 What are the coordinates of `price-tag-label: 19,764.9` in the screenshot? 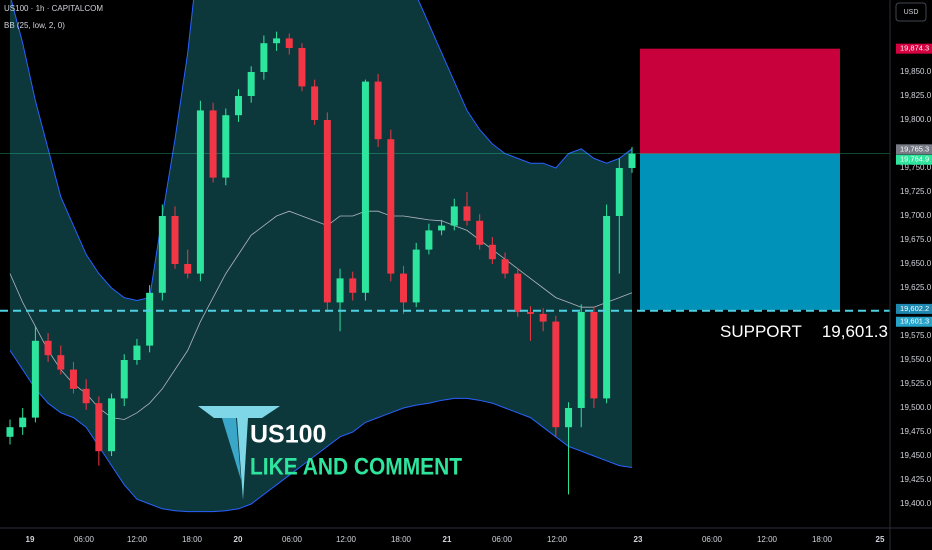 It's located at (914, 159).